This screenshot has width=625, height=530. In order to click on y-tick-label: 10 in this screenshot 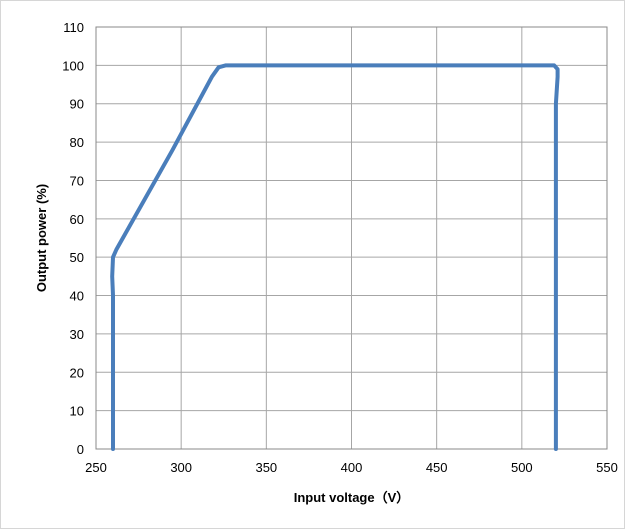, I will do `click(77, 411)`.